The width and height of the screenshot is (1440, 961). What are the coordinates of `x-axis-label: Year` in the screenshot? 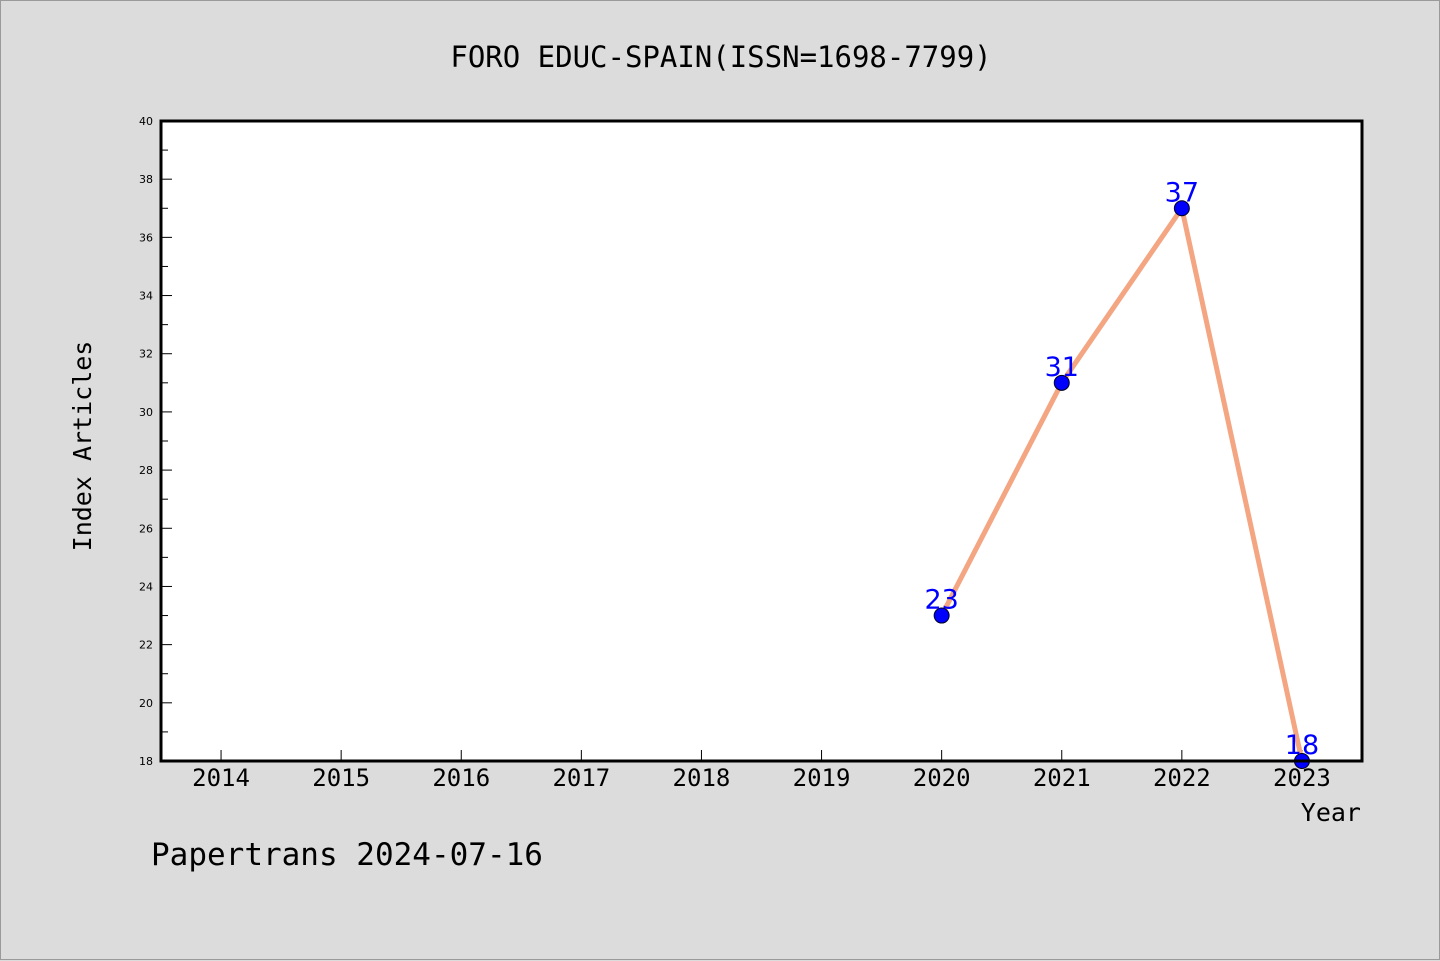 It's located at (1331, 812).